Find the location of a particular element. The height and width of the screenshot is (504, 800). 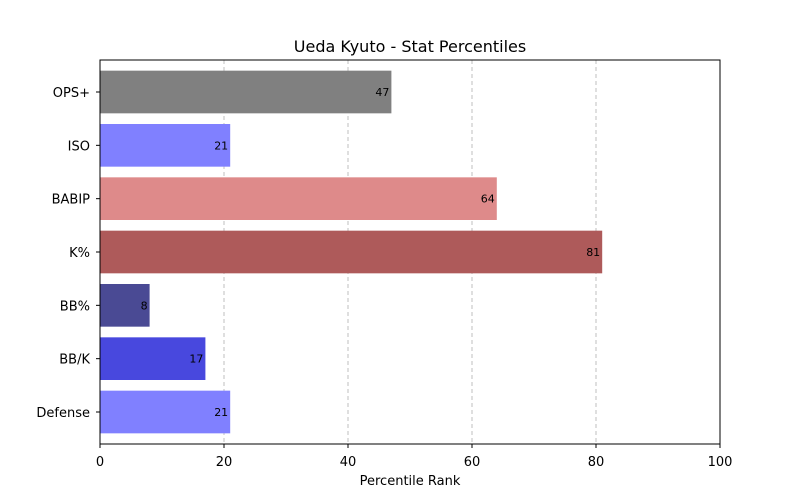

bar-defense is located at coordinates (165, 412).